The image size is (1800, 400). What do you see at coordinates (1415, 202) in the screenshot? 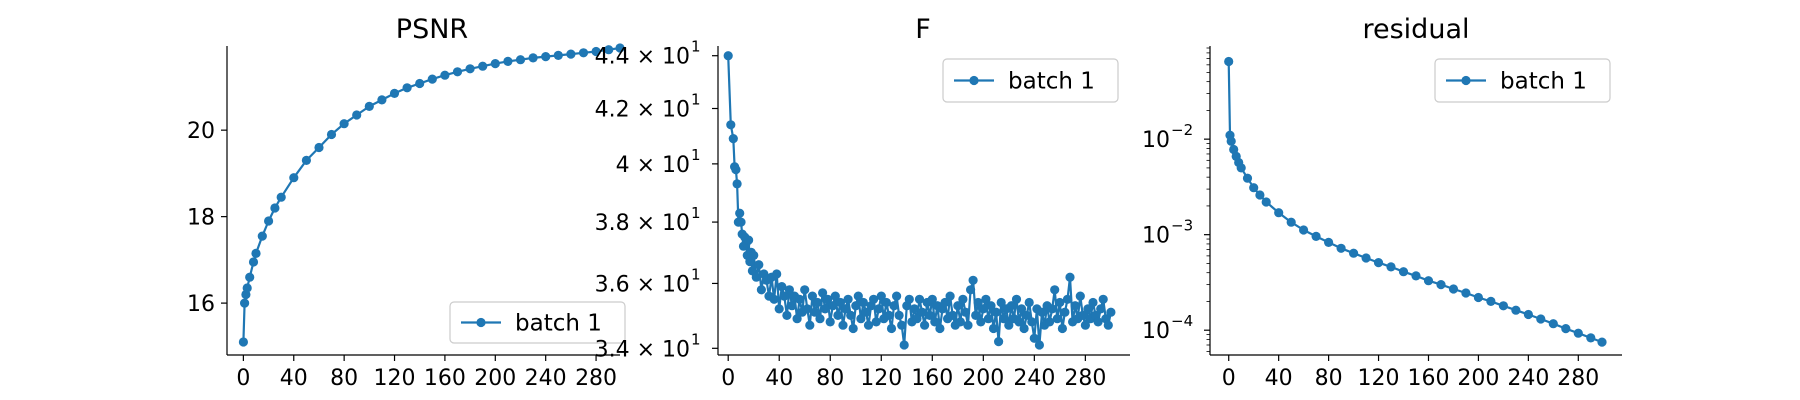
I see `series-line` at bounding box center [1415, 202].